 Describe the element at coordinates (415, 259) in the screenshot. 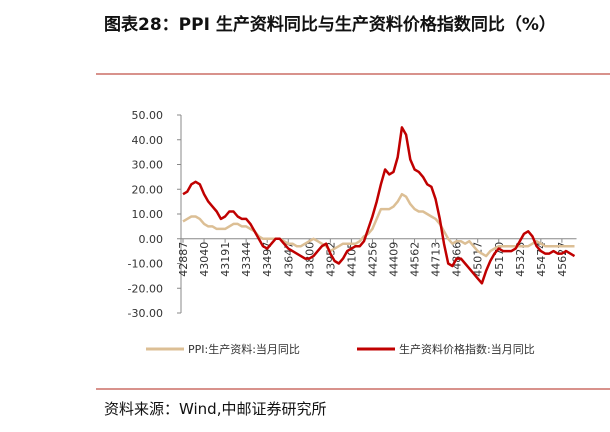

I see `x-tick-label: 44562` at that location.